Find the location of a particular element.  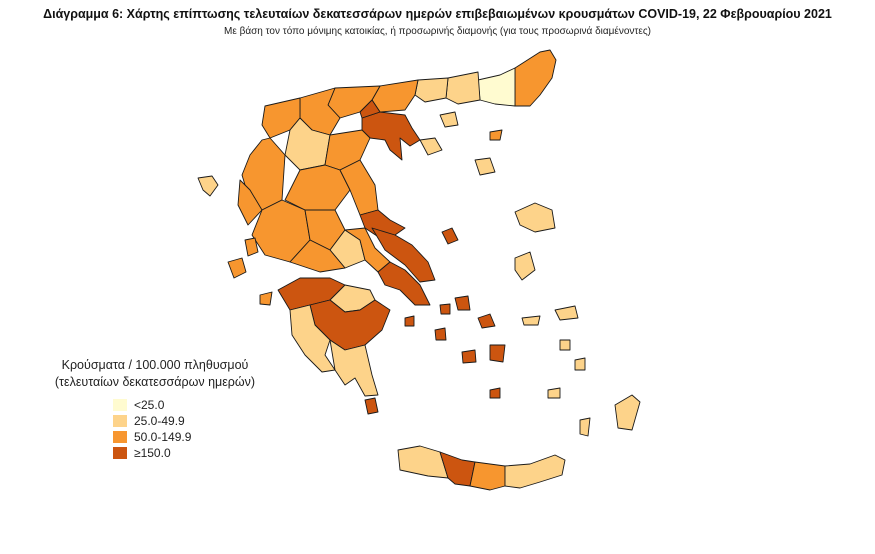

legend-label: <25.0 is located at coordinates (149, 405).